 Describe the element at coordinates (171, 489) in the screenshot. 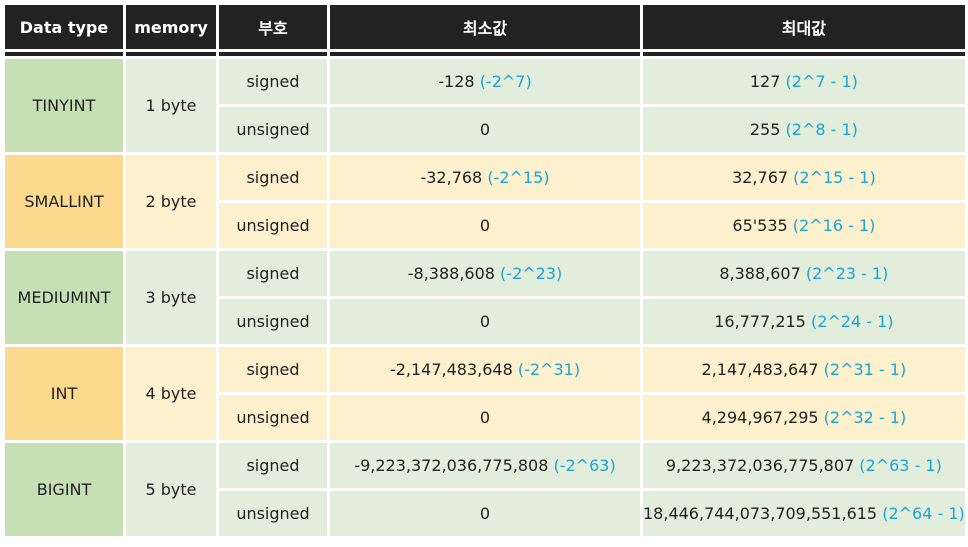

I see `memory-cell: 5 byte` at that location.